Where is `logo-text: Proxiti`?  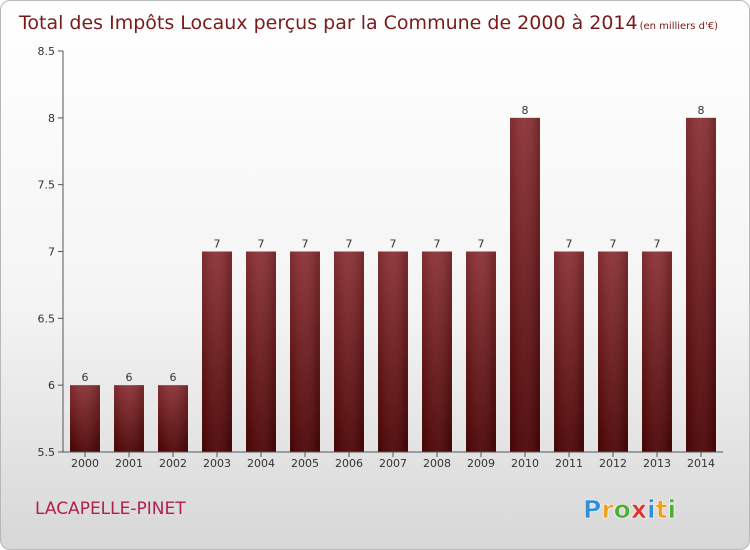 logo-text: Proxiti is located at coordinates (629, 509).